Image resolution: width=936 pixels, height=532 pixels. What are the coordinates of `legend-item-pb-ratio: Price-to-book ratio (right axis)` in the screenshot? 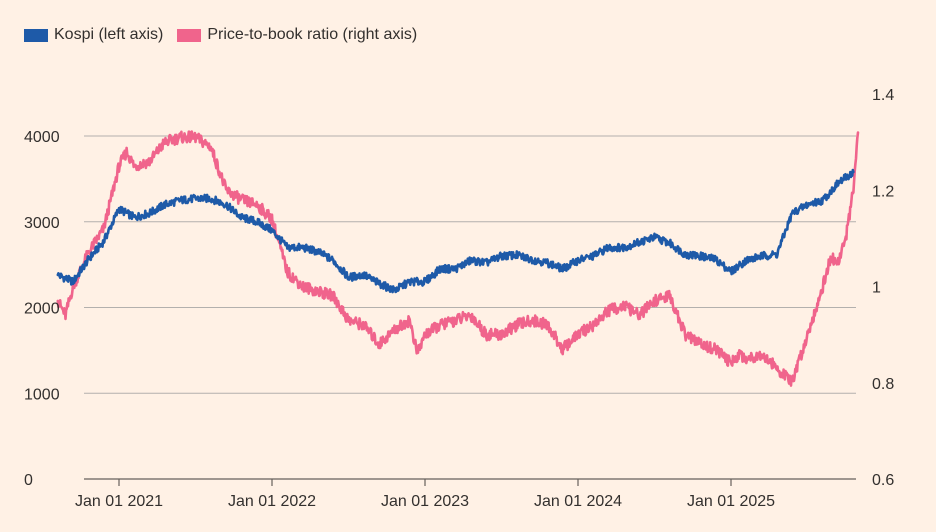 It's located at (297, 35).